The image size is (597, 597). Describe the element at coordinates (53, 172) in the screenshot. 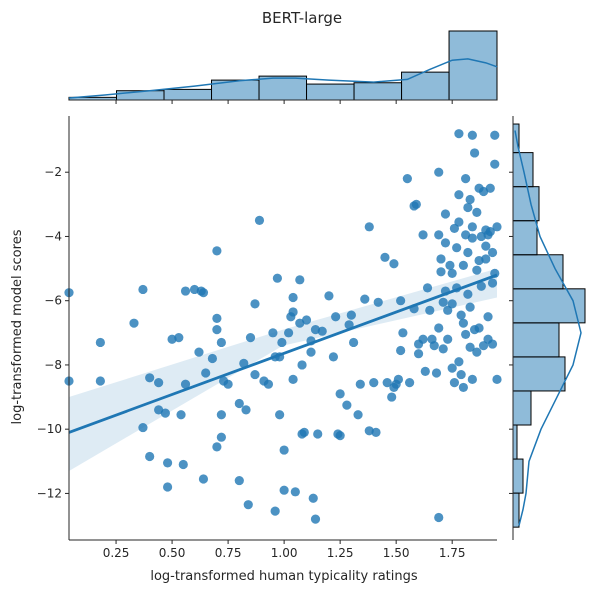

I see `y-tick-label: −2` at that location.